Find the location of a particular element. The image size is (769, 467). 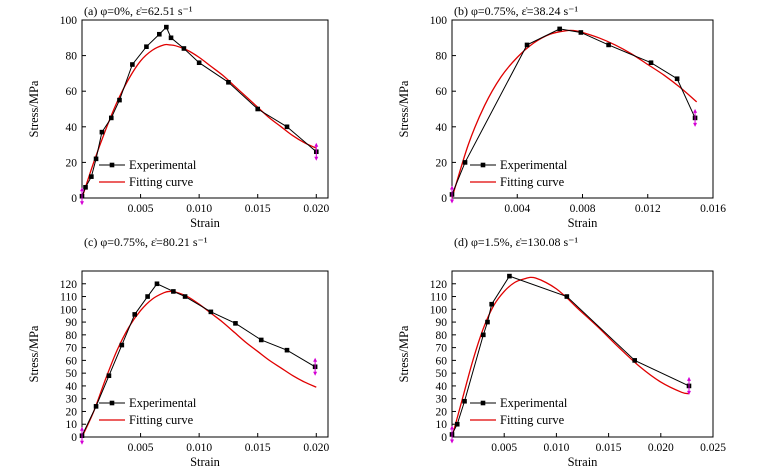

x-tick-label: 0.010 is located at coordinates (556, 448).